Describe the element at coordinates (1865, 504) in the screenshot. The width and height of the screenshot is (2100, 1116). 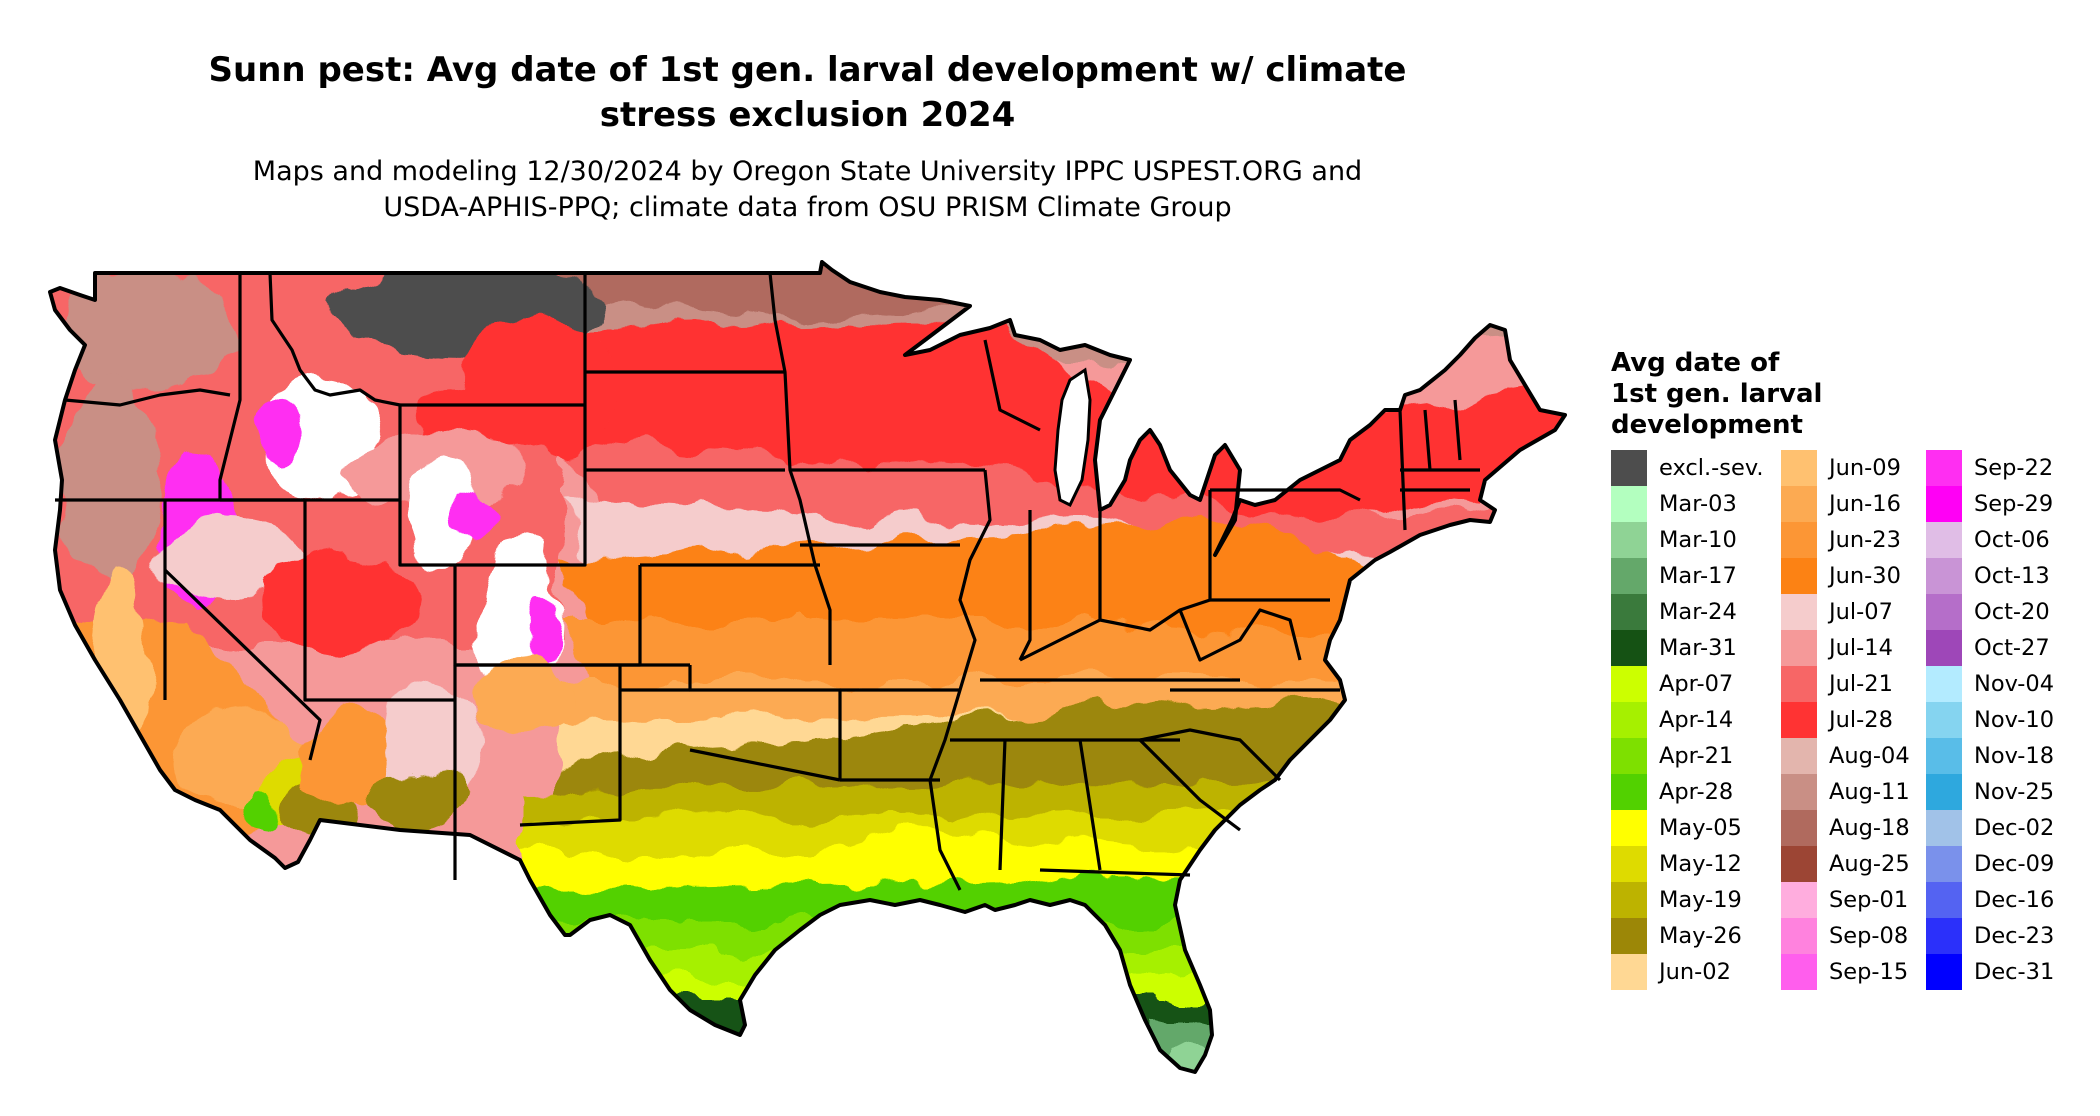
I see `legend-label: Jun-16` at that location.